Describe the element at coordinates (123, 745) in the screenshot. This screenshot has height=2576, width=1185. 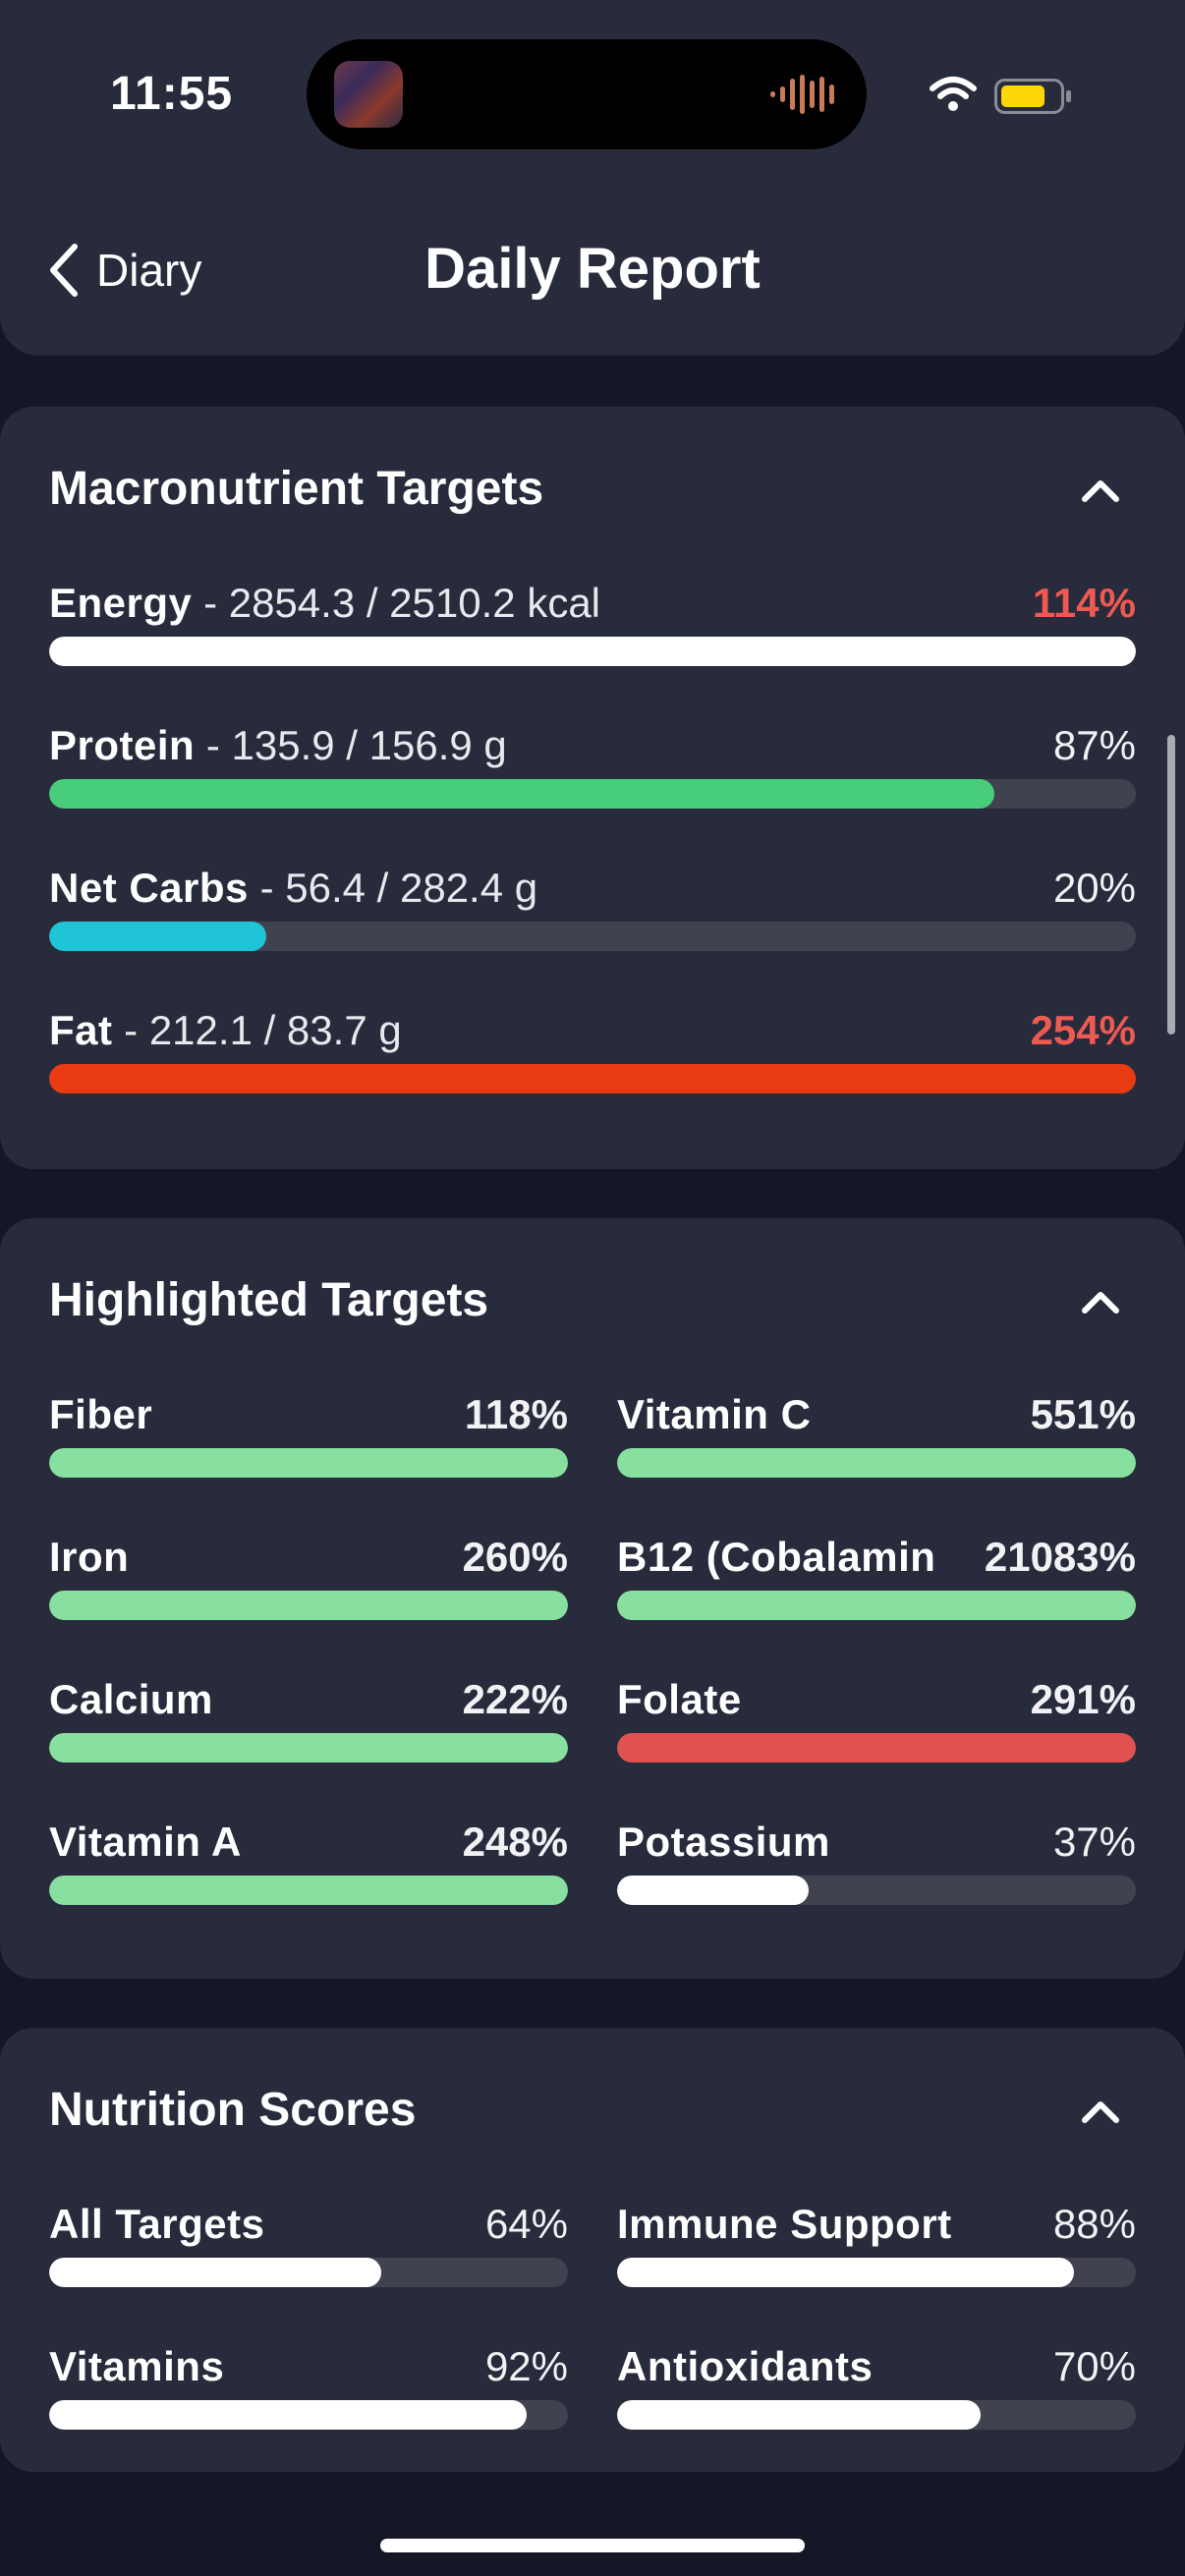
I see `row-name: Protein` at that location.